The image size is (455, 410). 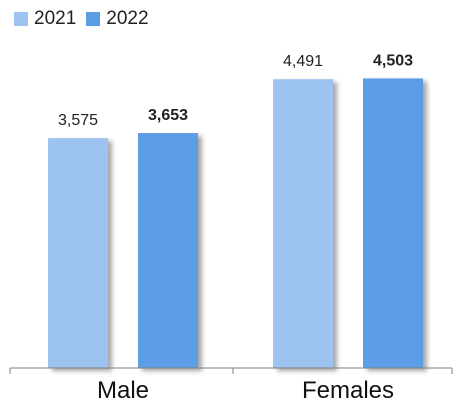 I want to click on data-label-male-2021: 3,575, so click(x=78, y=120).